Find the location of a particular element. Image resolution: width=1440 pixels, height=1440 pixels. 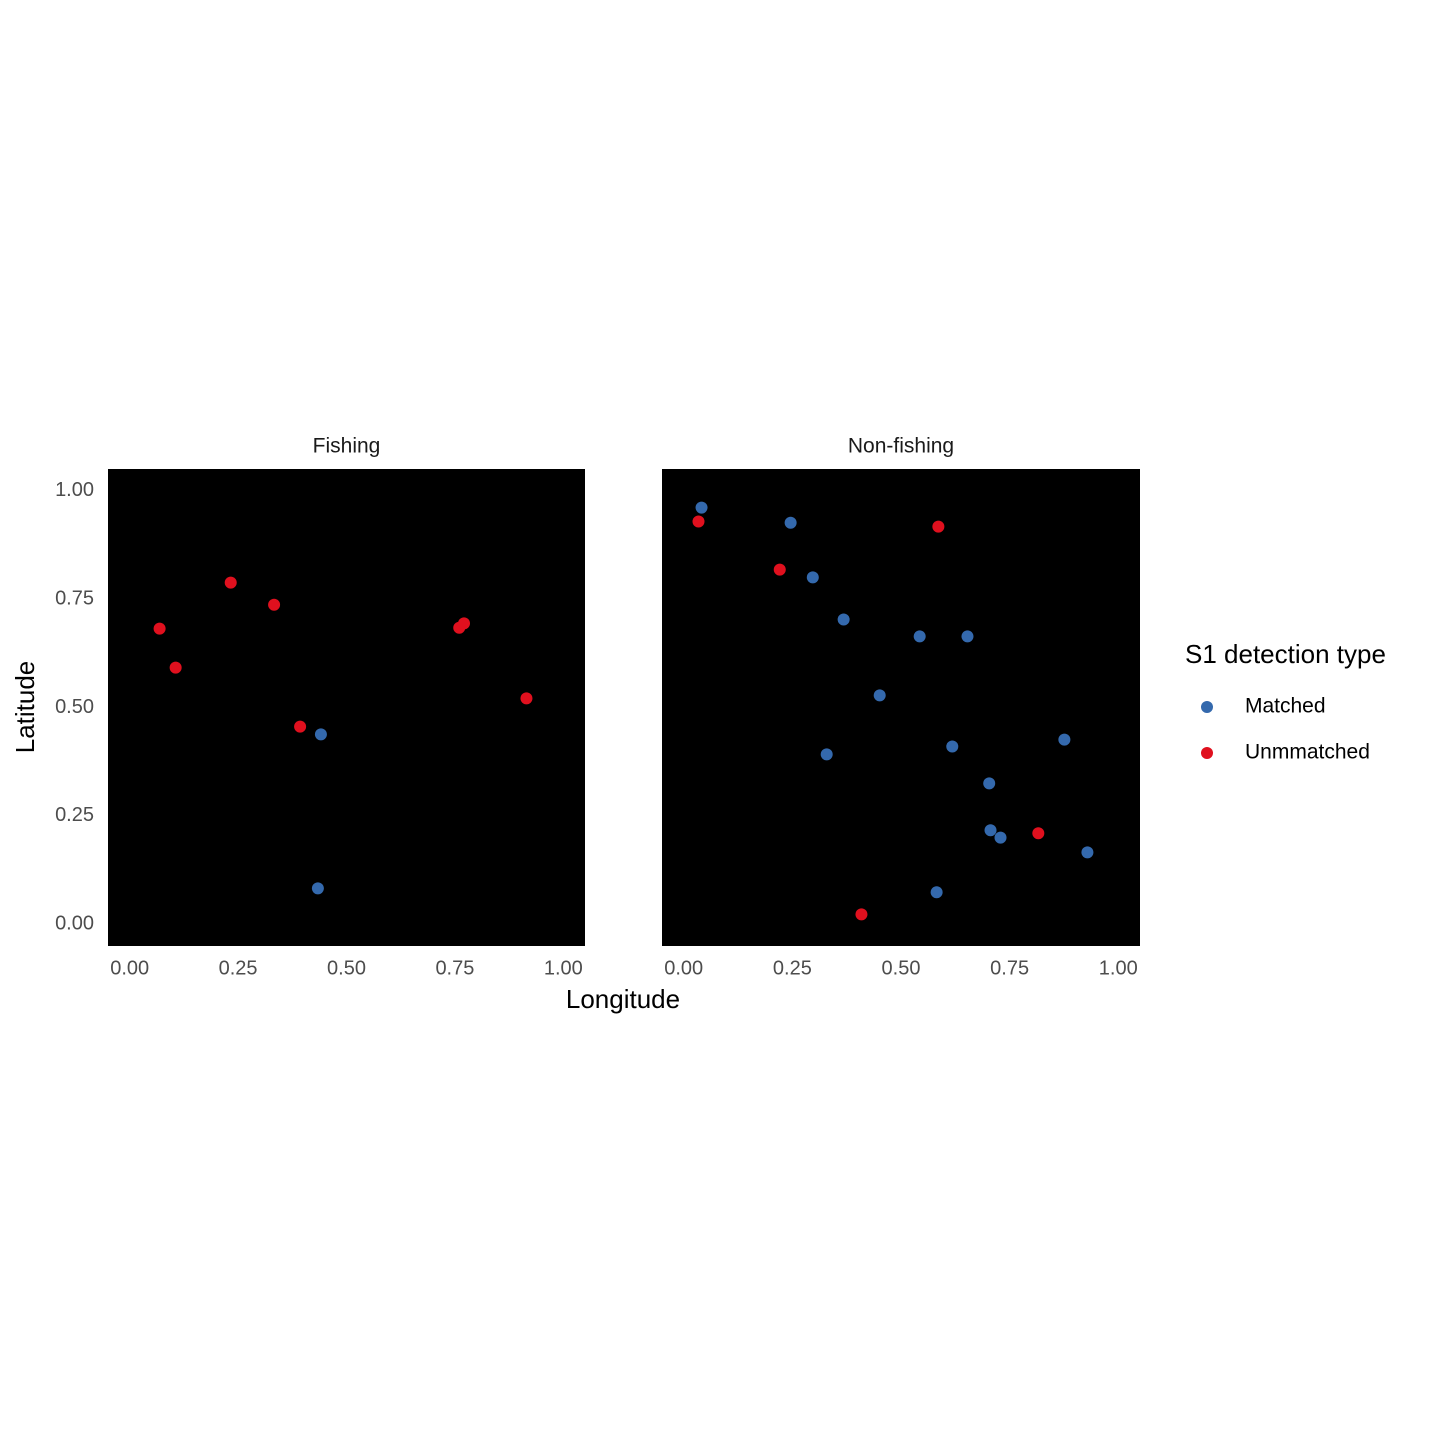

x-axis-title: Longitude is located at coordinates (623, 999).